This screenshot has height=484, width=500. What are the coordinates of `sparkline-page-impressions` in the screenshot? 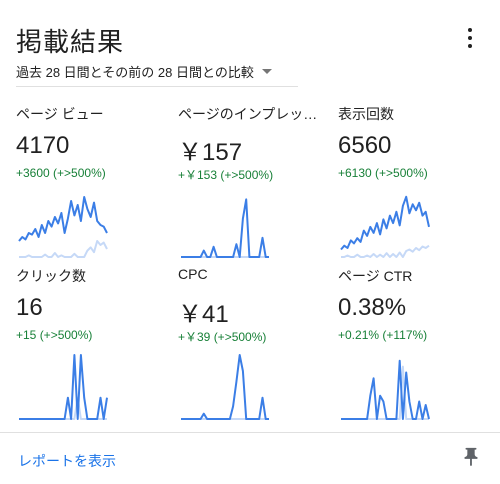 It's located at (225, 228).